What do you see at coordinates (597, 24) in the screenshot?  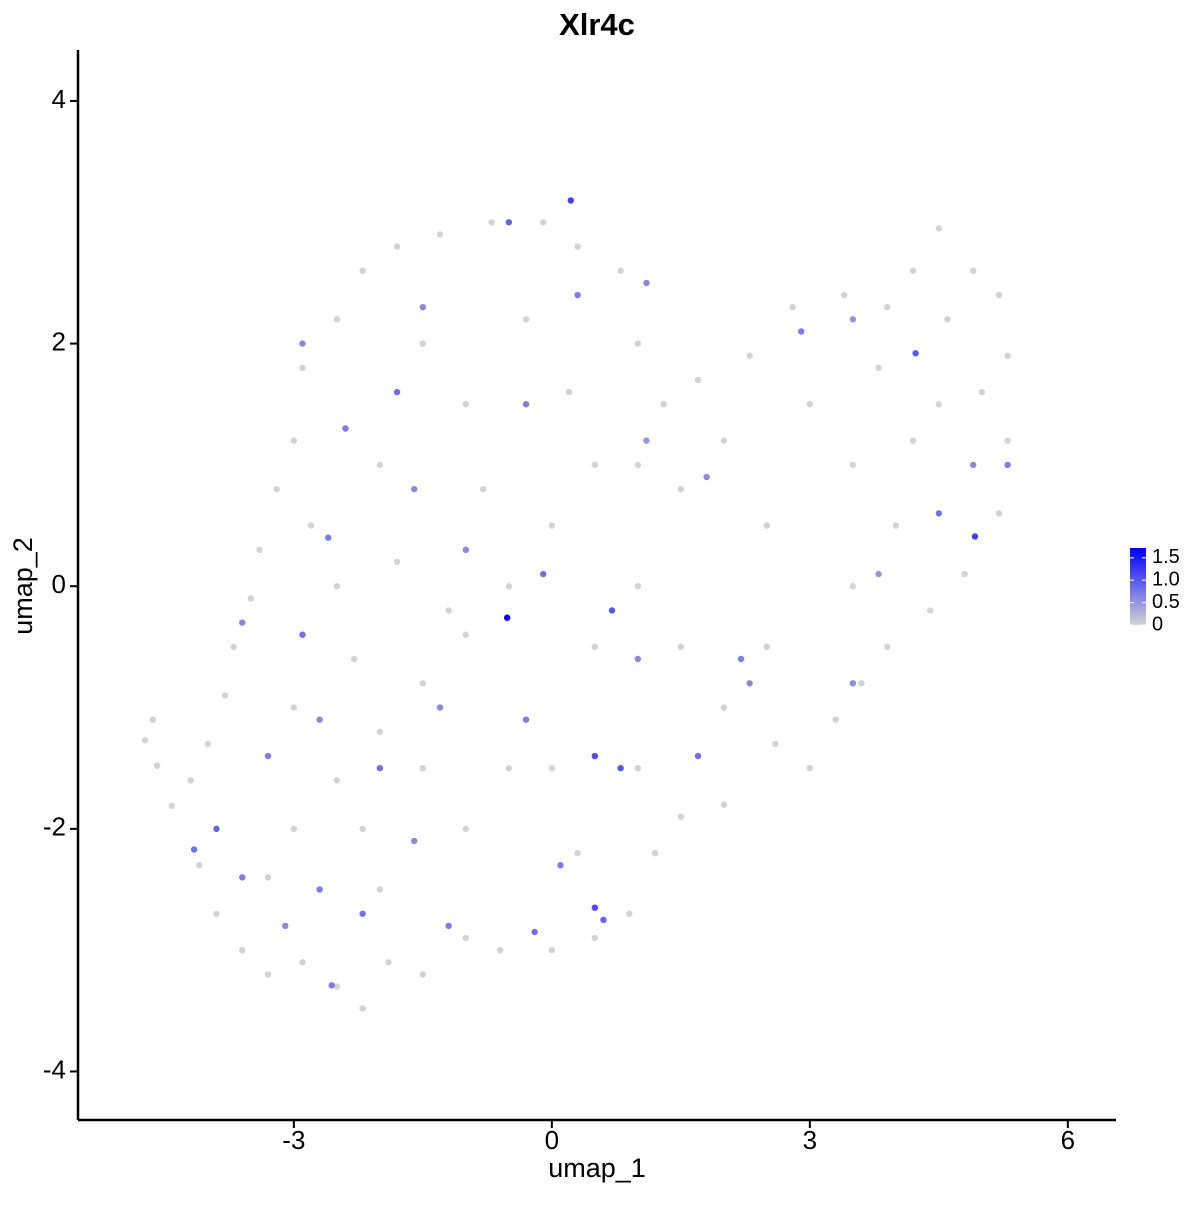 I see `chart-title: Xlr4c` at bounding box center [597, 24].